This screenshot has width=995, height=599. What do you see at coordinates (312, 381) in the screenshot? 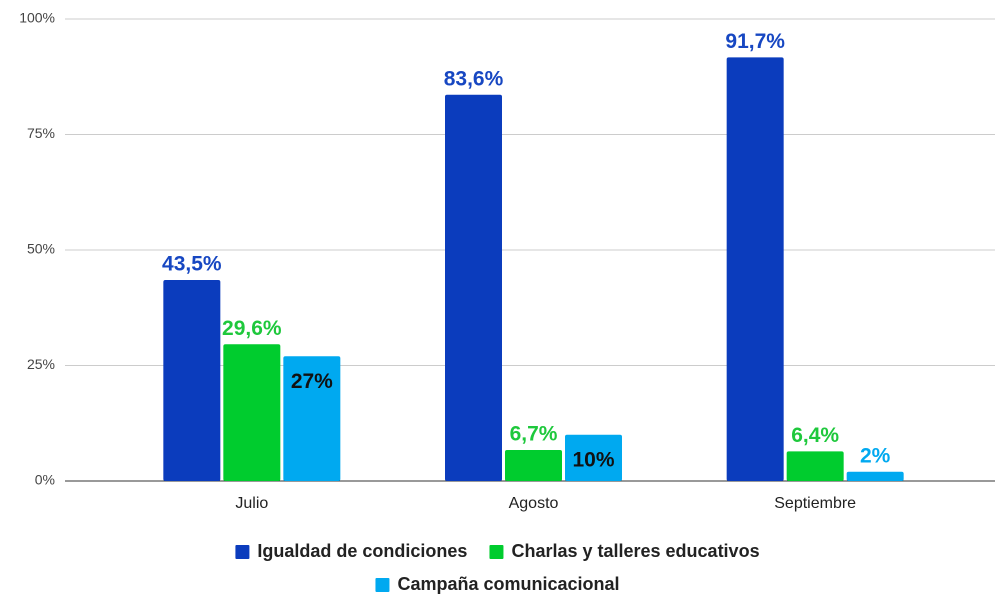
I see `data-label: 27%` at bounding box center [312, 381].